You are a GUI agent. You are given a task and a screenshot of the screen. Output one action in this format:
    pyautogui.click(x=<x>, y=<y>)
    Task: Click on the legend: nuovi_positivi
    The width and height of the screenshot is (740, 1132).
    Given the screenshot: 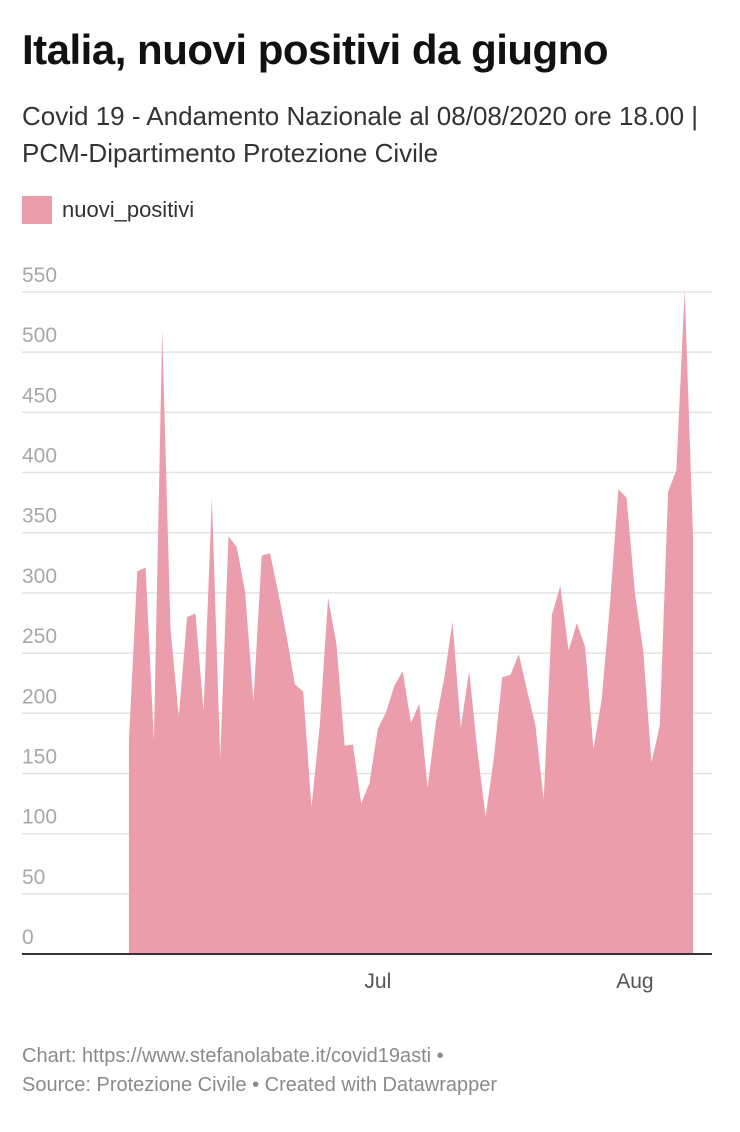 What is the action you would take?
    pyautogui.click(x=108, y=210)
    